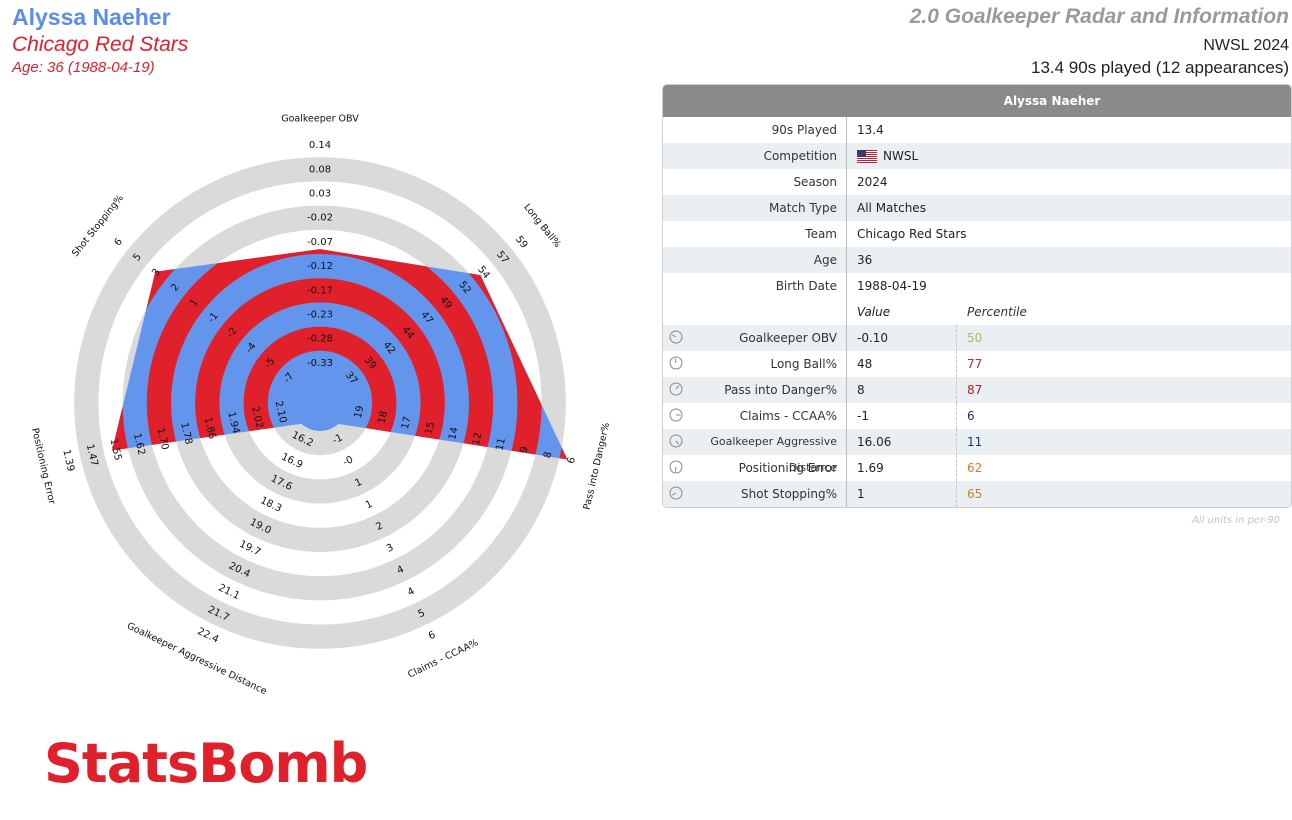 The height and width of the screenshot is (820, 1292). Describe the element at coordinates (815, 182) in the screenshot. I see `info-key: Season` at that location.